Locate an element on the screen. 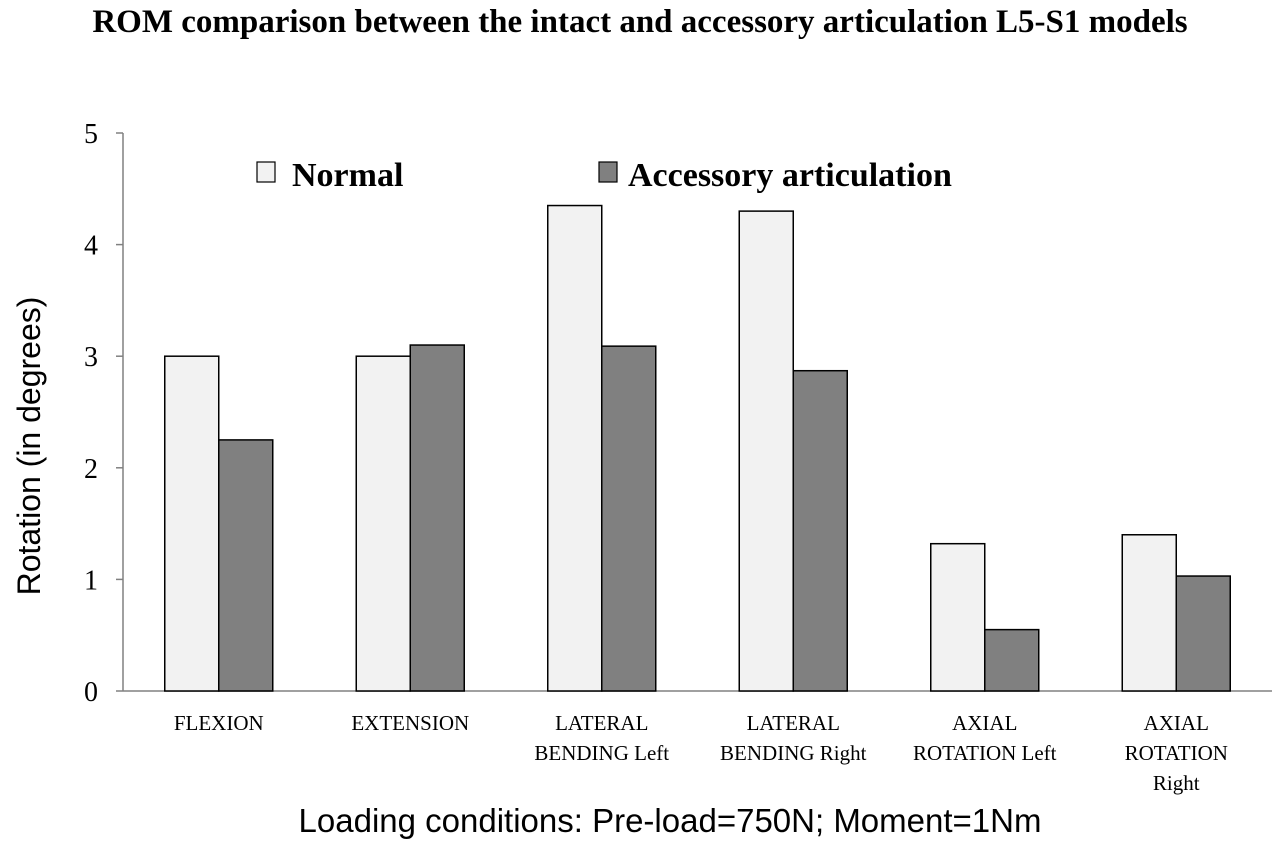 This screenshot has height=842, width=1280. x-category-label: BENDING Left is located at coordinates (601, 753).